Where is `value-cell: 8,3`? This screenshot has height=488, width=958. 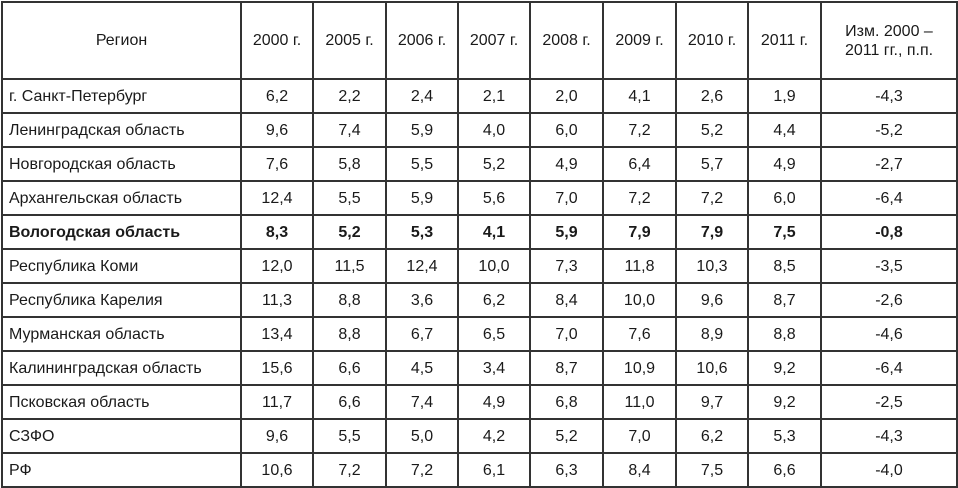
value-cell: 8,3 is located at coordinates (277, 232).